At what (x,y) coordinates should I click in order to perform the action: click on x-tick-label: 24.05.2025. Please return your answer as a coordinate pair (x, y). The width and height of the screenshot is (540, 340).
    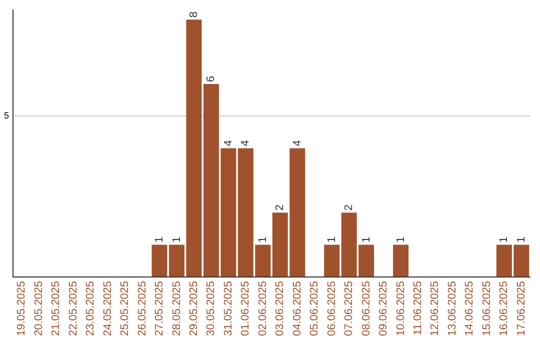
    Looking at the image, I should click on (108, 308).